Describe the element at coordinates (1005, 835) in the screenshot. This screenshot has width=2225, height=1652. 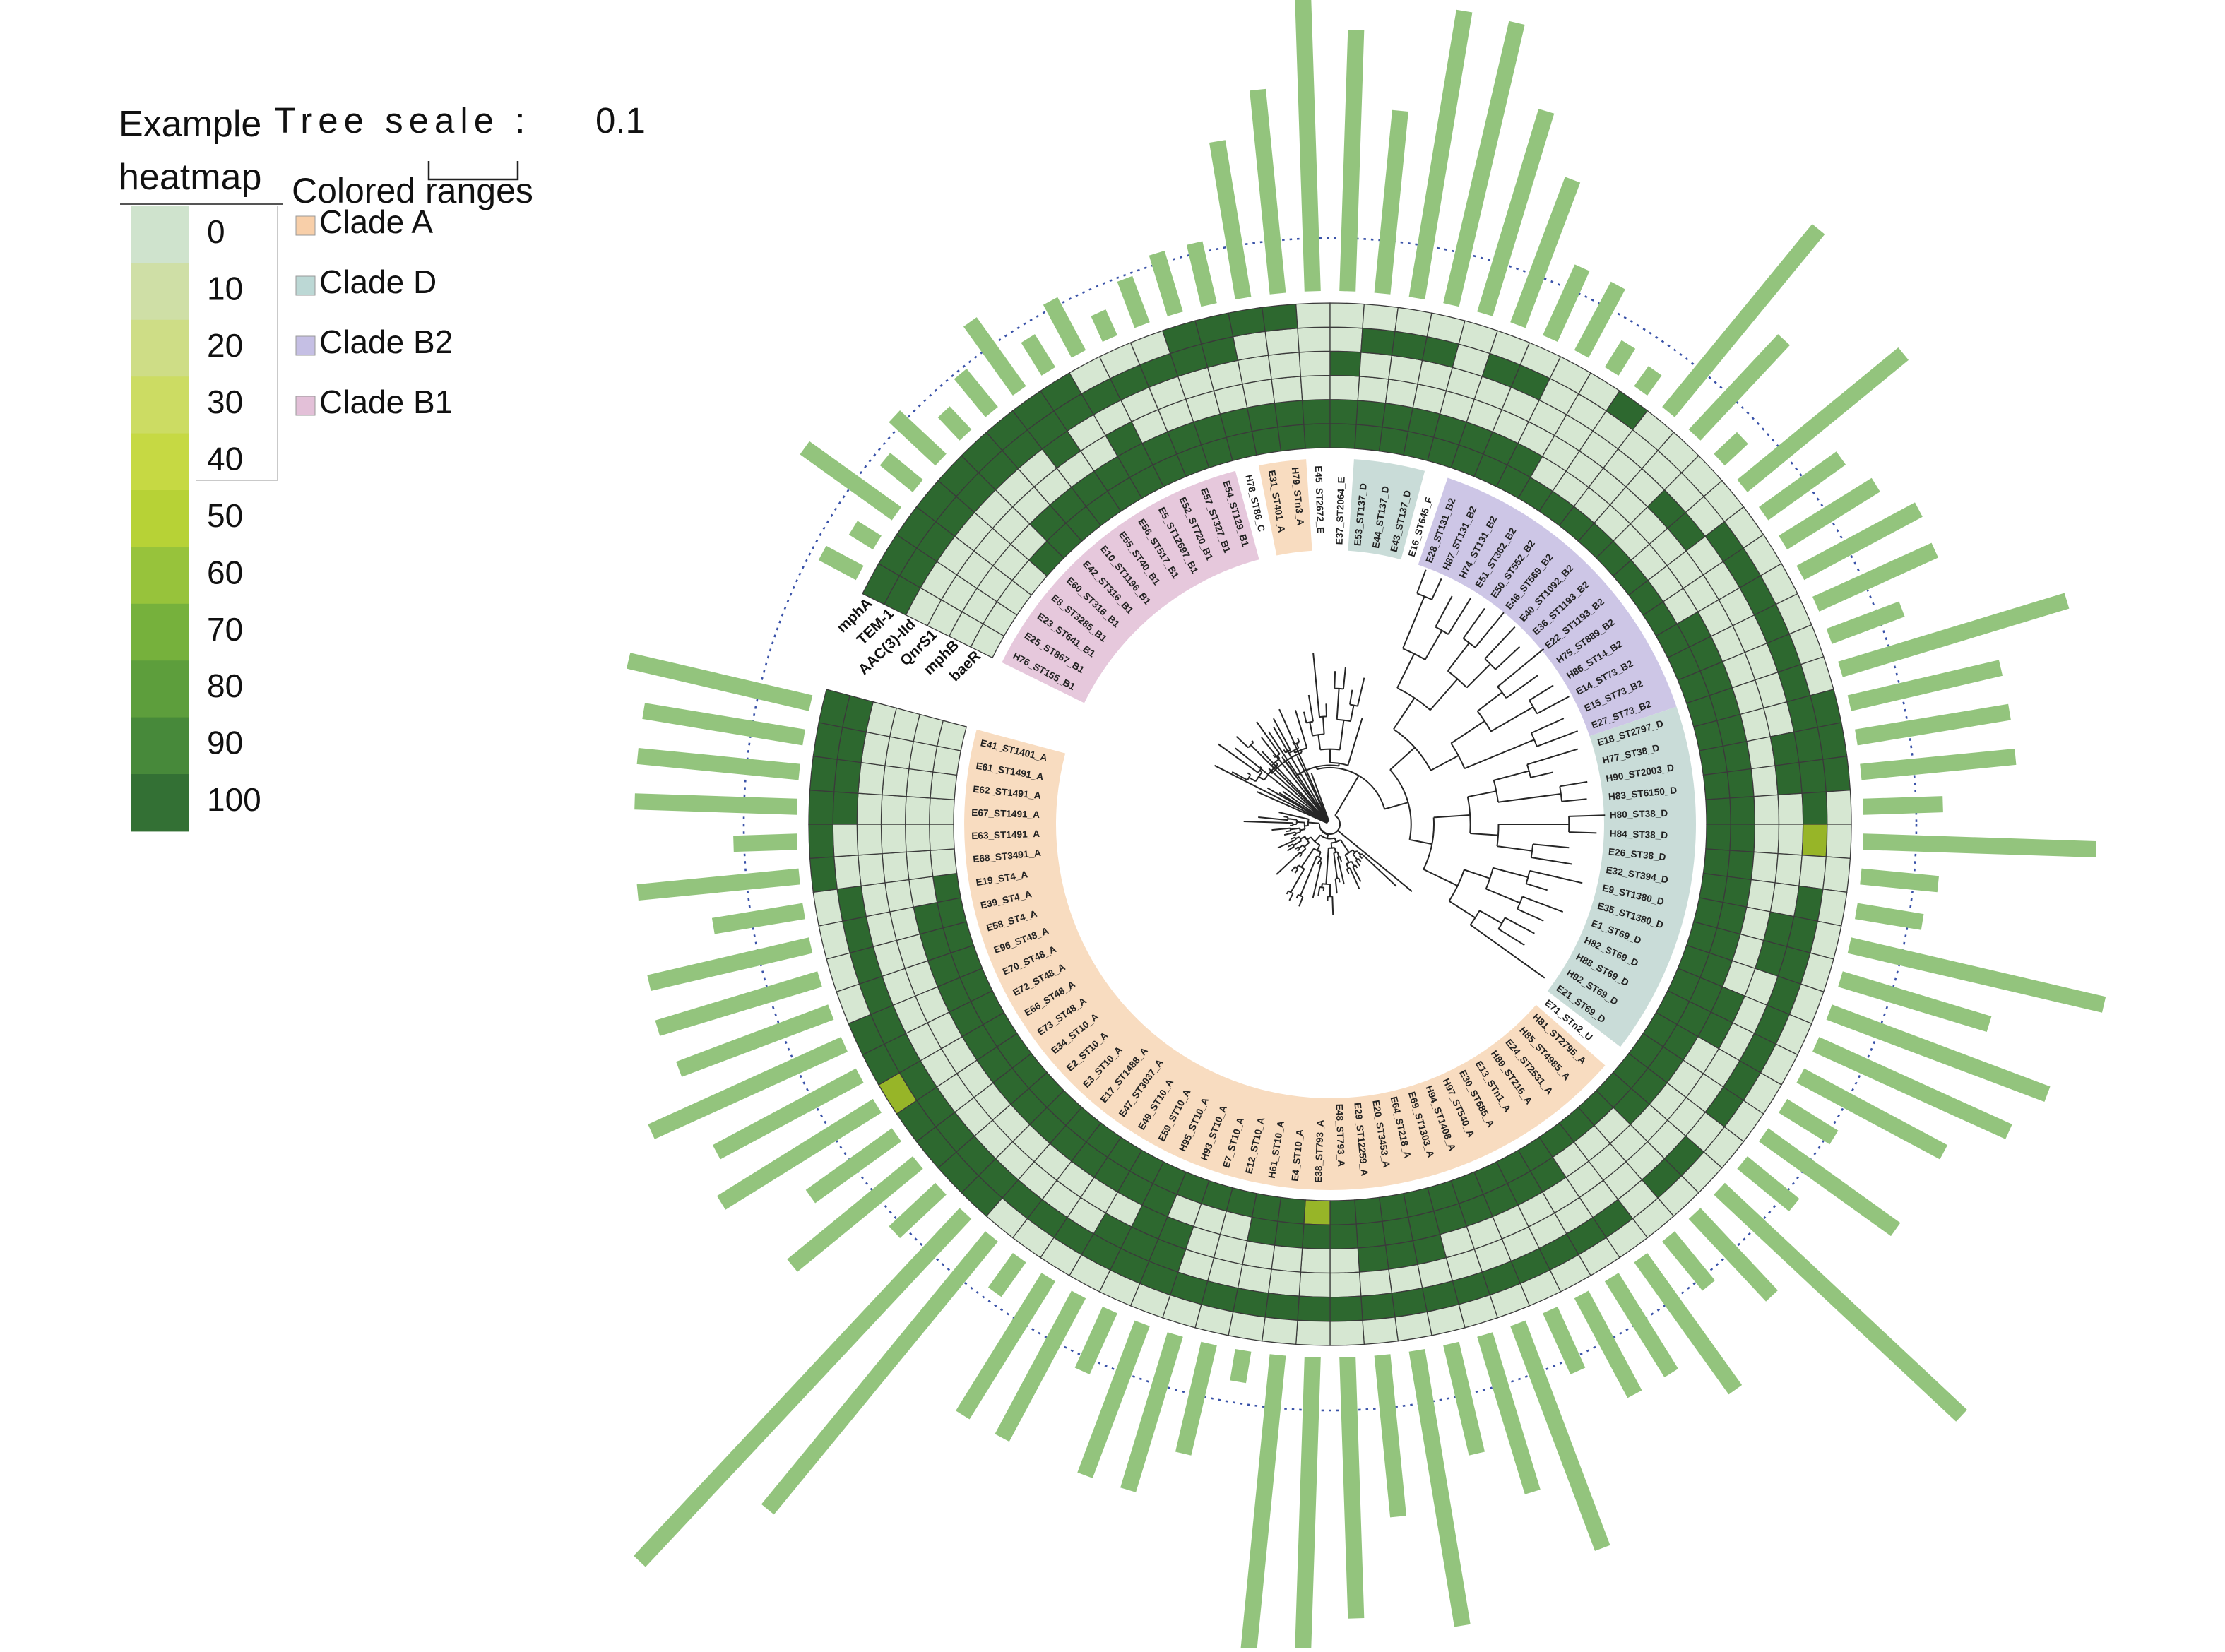
I see `svg-text: E63_ST1491_A` at that location.